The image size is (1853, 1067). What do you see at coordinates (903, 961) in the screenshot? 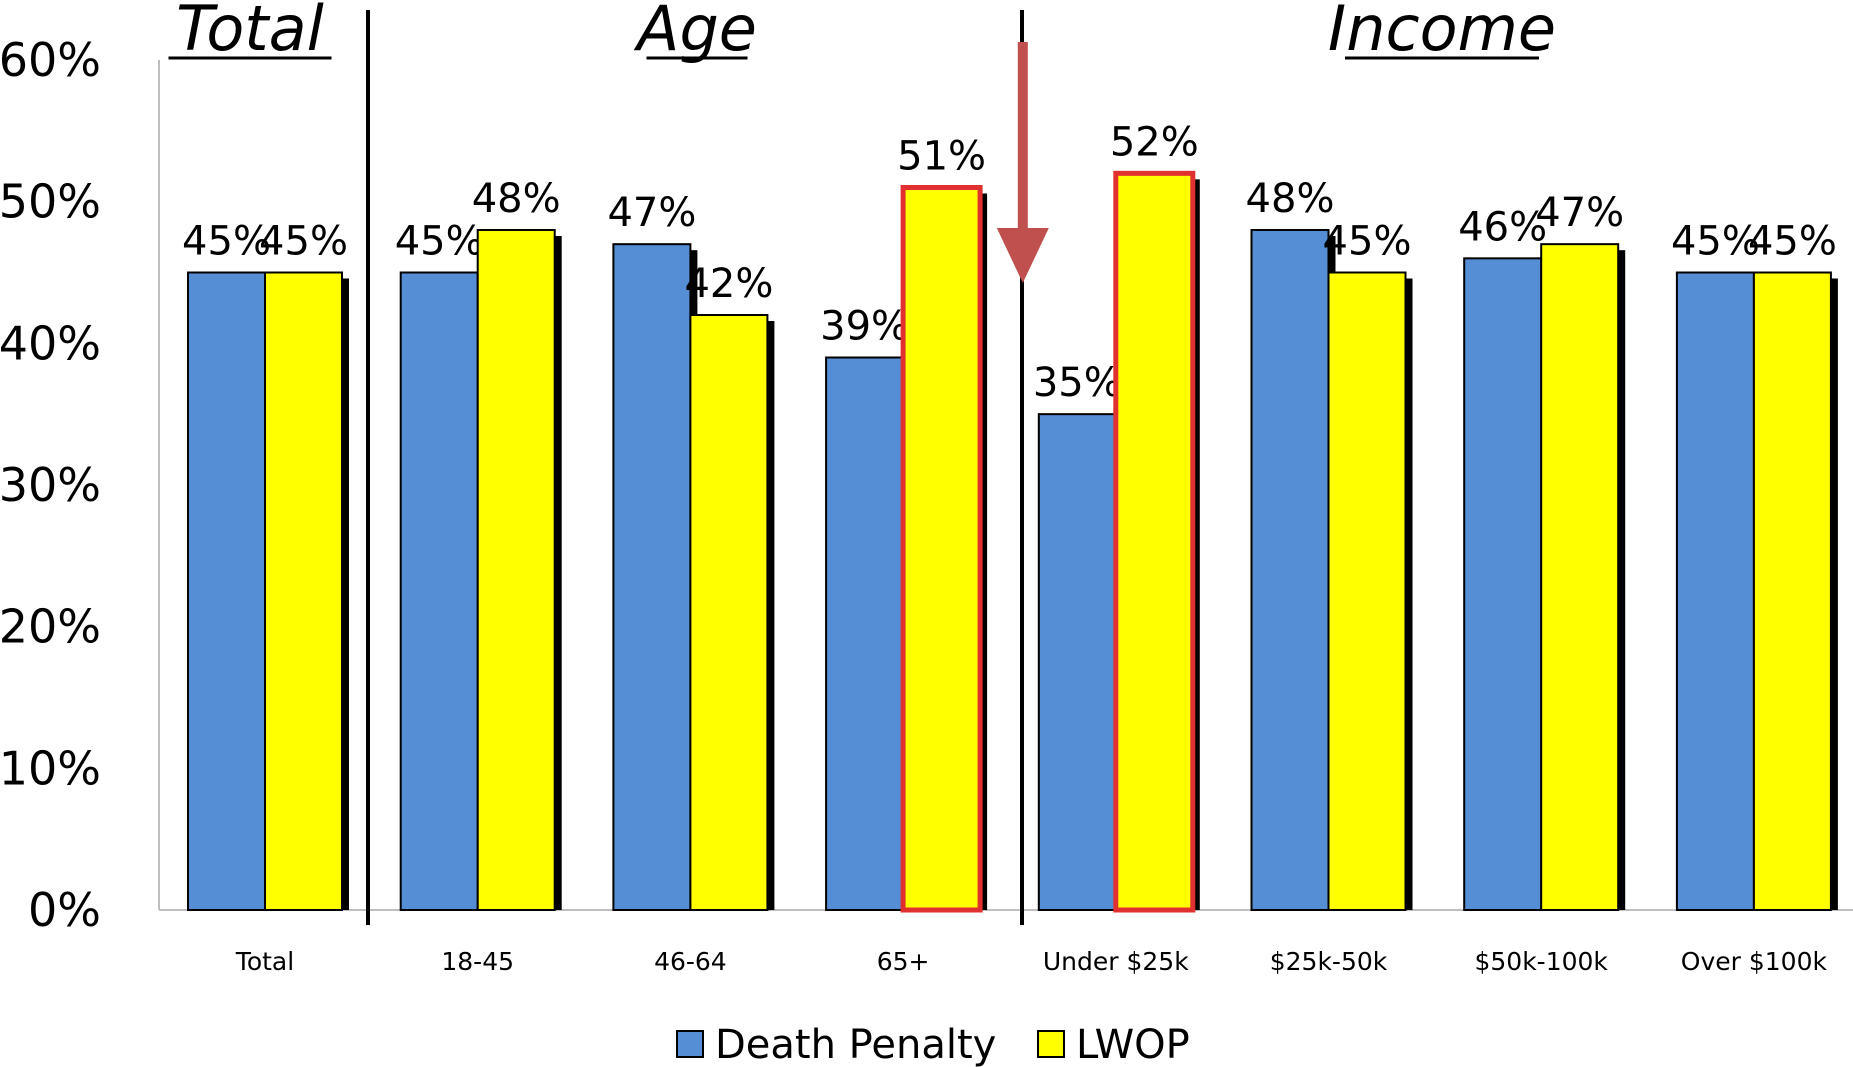
I see `x-tick-label: 65+` at bounding box center [903, 961].